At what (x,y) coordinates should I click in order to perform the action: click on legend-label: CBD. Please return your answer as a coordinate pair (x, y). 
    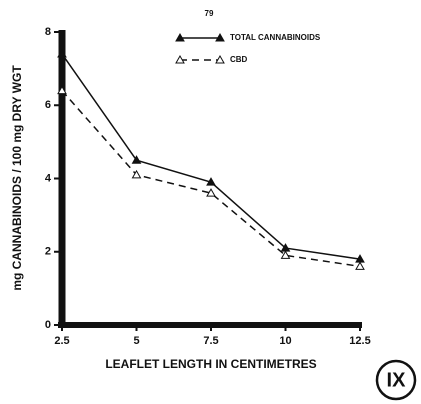
    Looking at the image, I should click on (239, 59).